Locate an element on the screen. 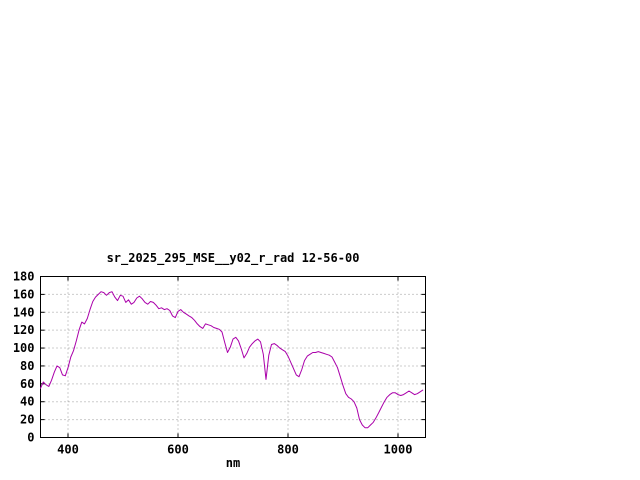 This screenshot has width=640, height=480. svg-text: 100 is located at coordinates (24, 348).